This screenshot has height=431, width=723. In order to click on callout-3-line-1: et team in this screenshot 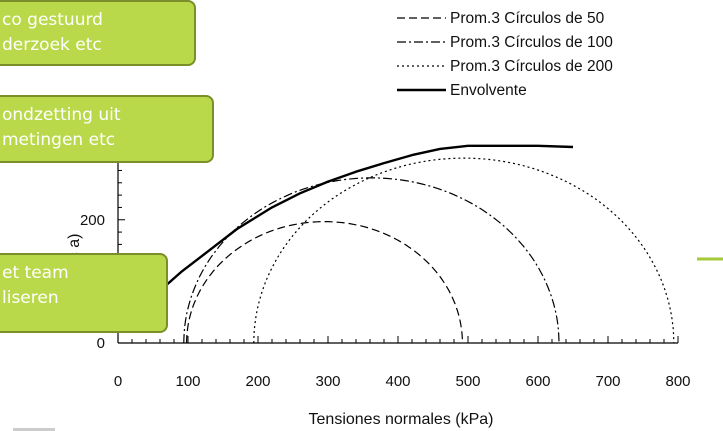, I will do `click(35, 273)`.